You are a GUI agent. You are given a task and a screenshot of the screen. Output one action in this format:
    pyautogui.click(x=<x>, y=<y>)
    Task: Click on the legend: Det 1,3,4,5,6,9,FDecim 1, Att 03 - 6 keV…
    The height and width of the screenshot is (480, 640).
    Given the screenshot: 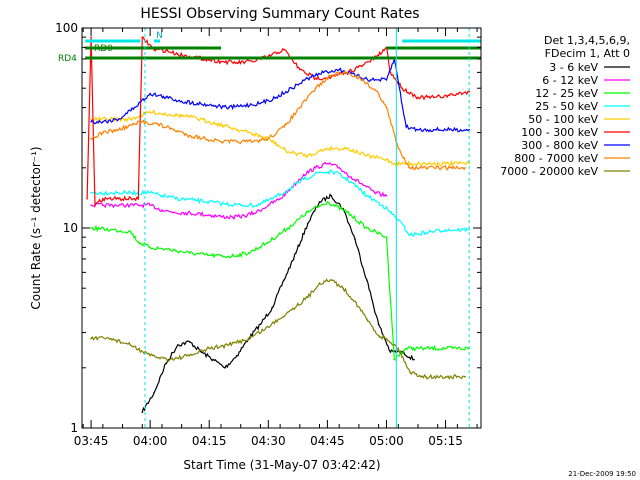 What is the action you would take?
    pyautogui.click(x=565, y=106)
    